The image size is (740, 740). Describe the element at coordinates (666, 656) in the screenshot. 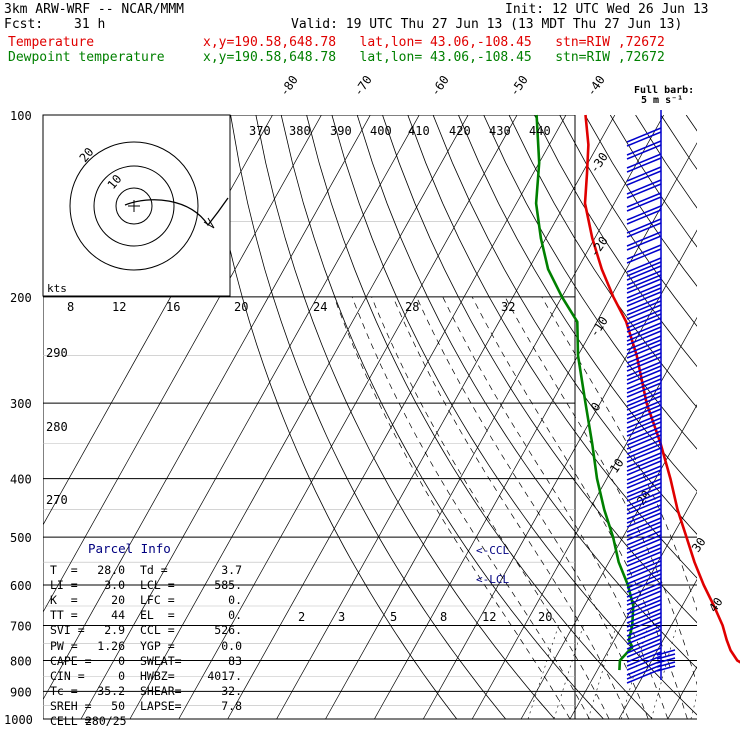

I see `wind-barb-surface` at that location.